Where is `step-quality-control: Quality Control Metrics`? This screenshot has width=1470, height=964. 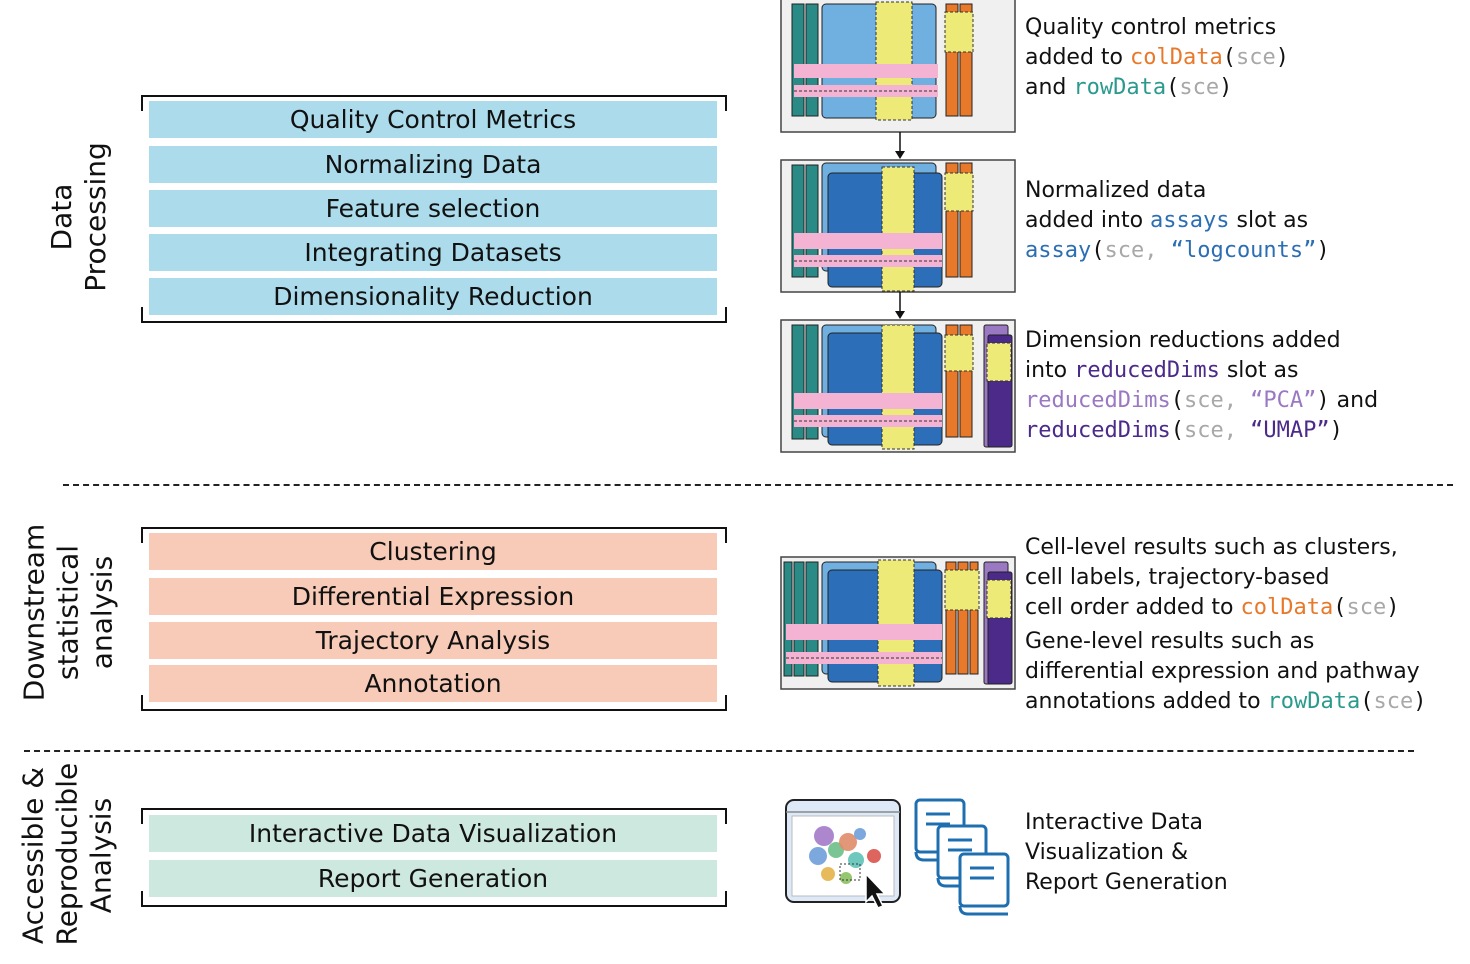
step-quality-control: Quality Control Metrics is located at coordinates (433, 119).